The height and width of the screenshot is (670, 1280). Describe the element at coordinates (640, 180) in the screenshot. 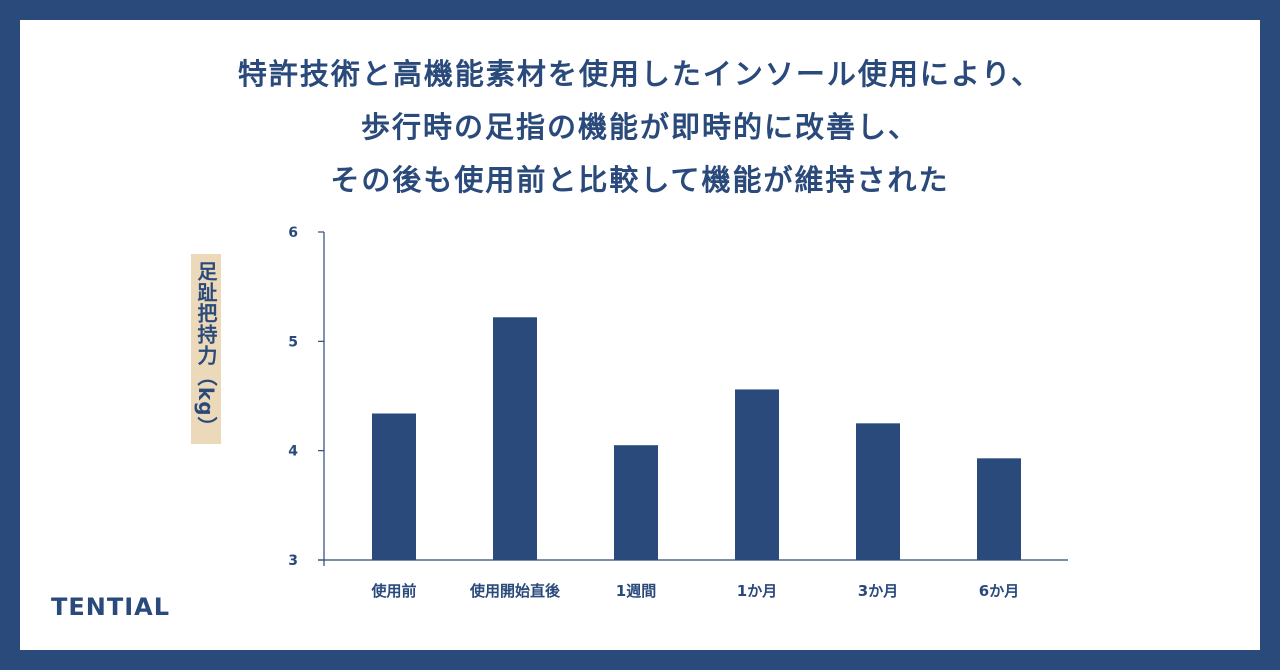

I see `headline-line-3: その後も使用前と比較して機能が維持された` at that location.